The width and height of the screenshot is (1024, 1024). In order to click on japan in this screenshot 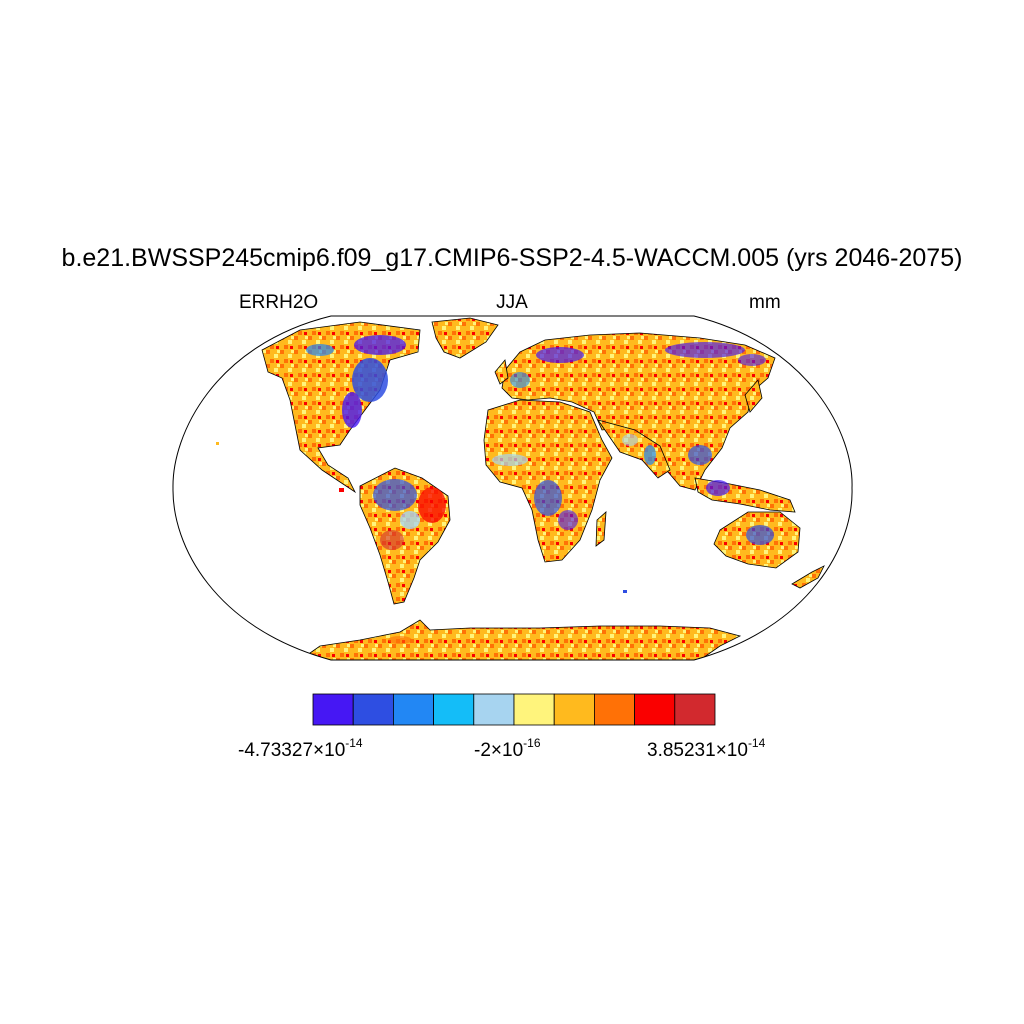, I will do `click(753, 396)`.